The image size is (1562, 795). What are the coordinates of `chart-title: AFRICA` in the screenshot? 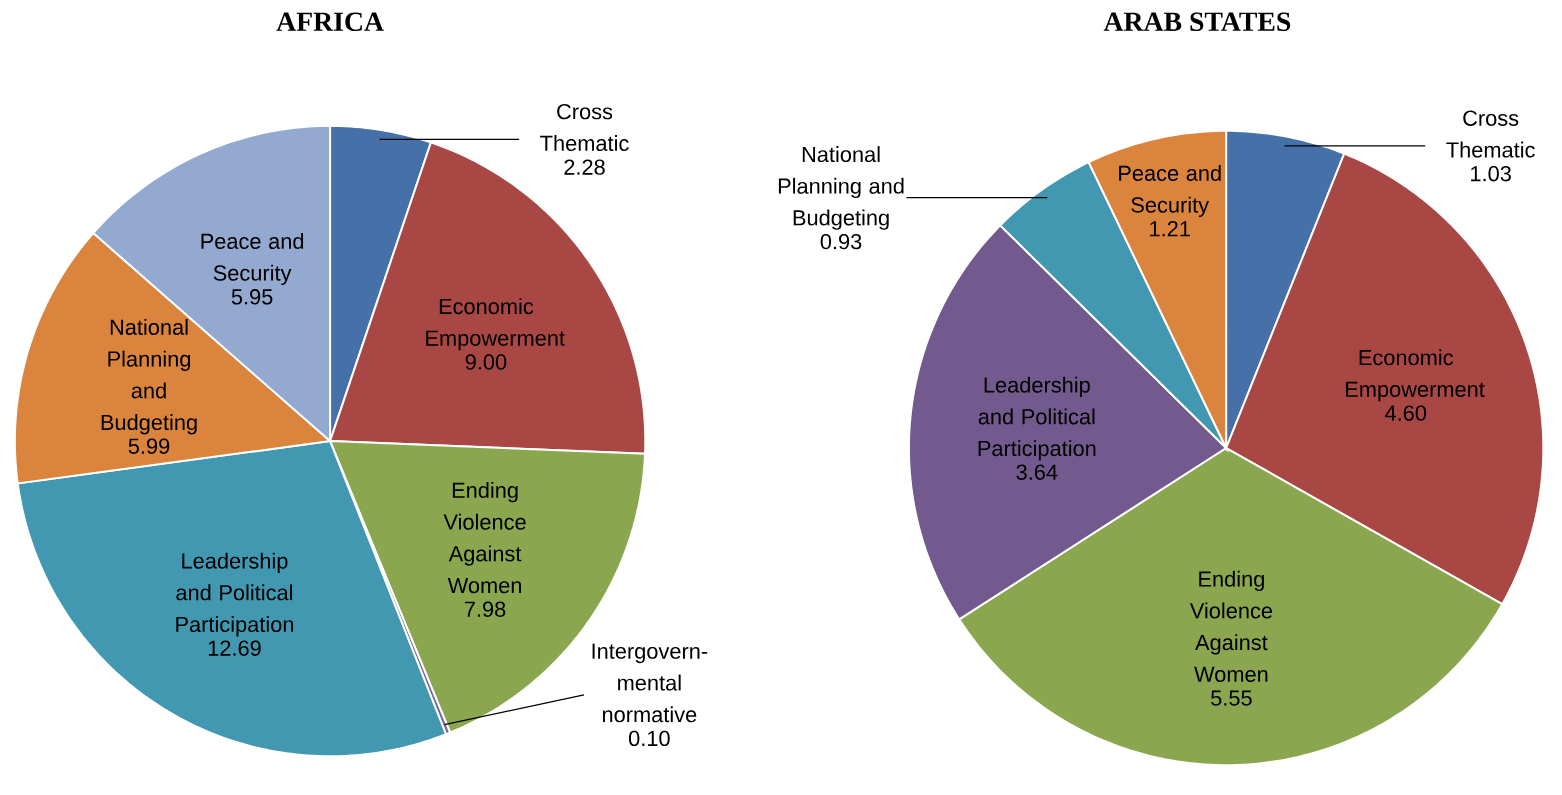 It's located at (330, 22).